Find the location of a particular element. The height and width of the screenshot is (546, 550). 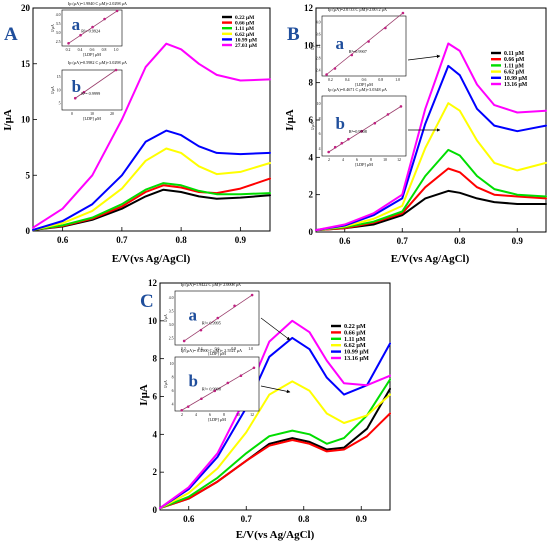

inset-r-squared: R²=0.9908 is located at coordinates (358, 131).